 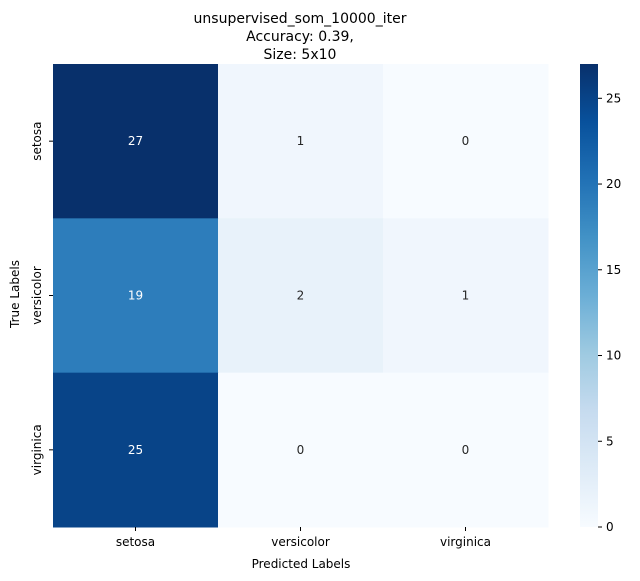 What do you see at coordinates (300, 542) in the screenshot?
I see `x-tick-label: versicolor` at bounding box center [300, 542].